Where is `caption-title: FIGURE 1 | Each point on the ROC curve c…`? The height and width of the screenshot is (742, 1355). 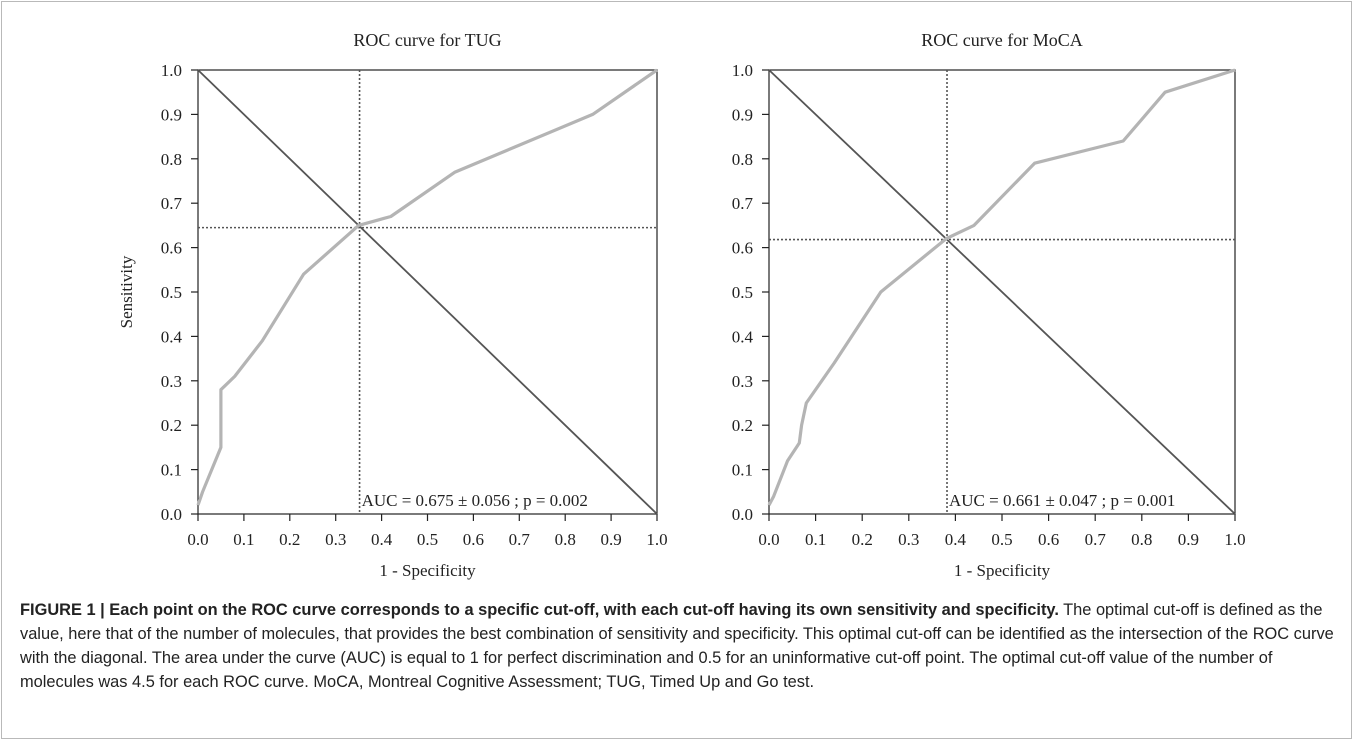
caption-title: FIGURE 1 | Each point on the ROC curve c… is located at coordinates (539, 610).